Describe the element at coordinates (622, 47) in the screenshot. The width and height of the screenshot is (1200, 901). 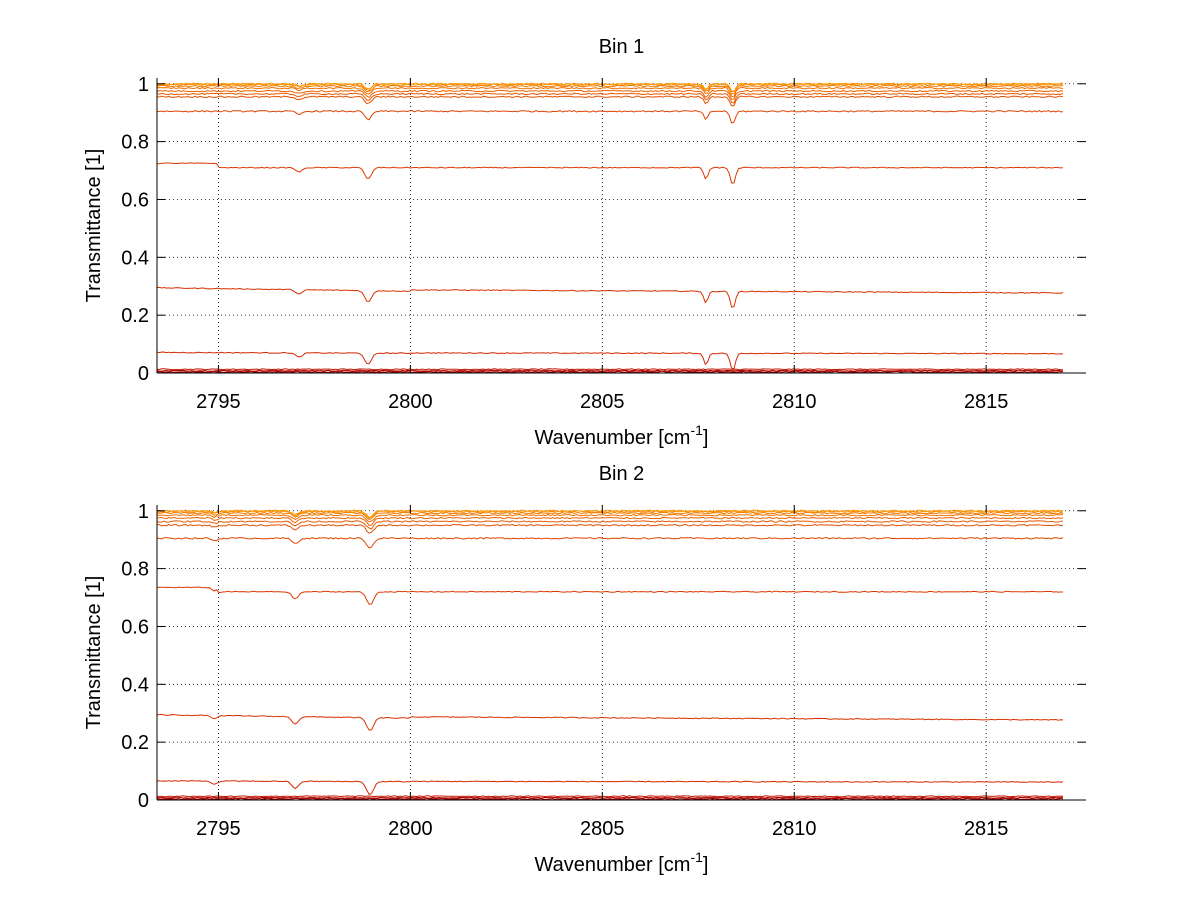
I see `chart-title: Bin 1` at that location.